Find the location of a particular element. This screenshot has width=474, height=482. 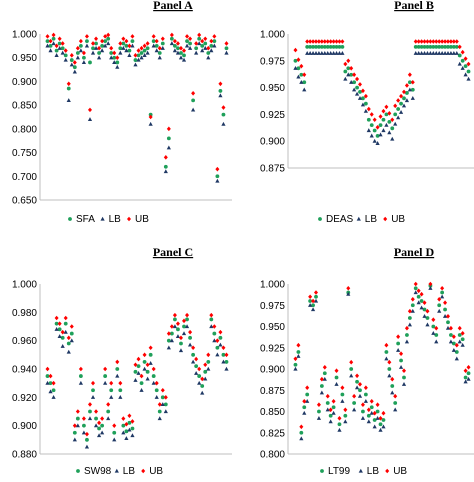

y-tick-label: 0.750 is located at coordinates (24, 153).